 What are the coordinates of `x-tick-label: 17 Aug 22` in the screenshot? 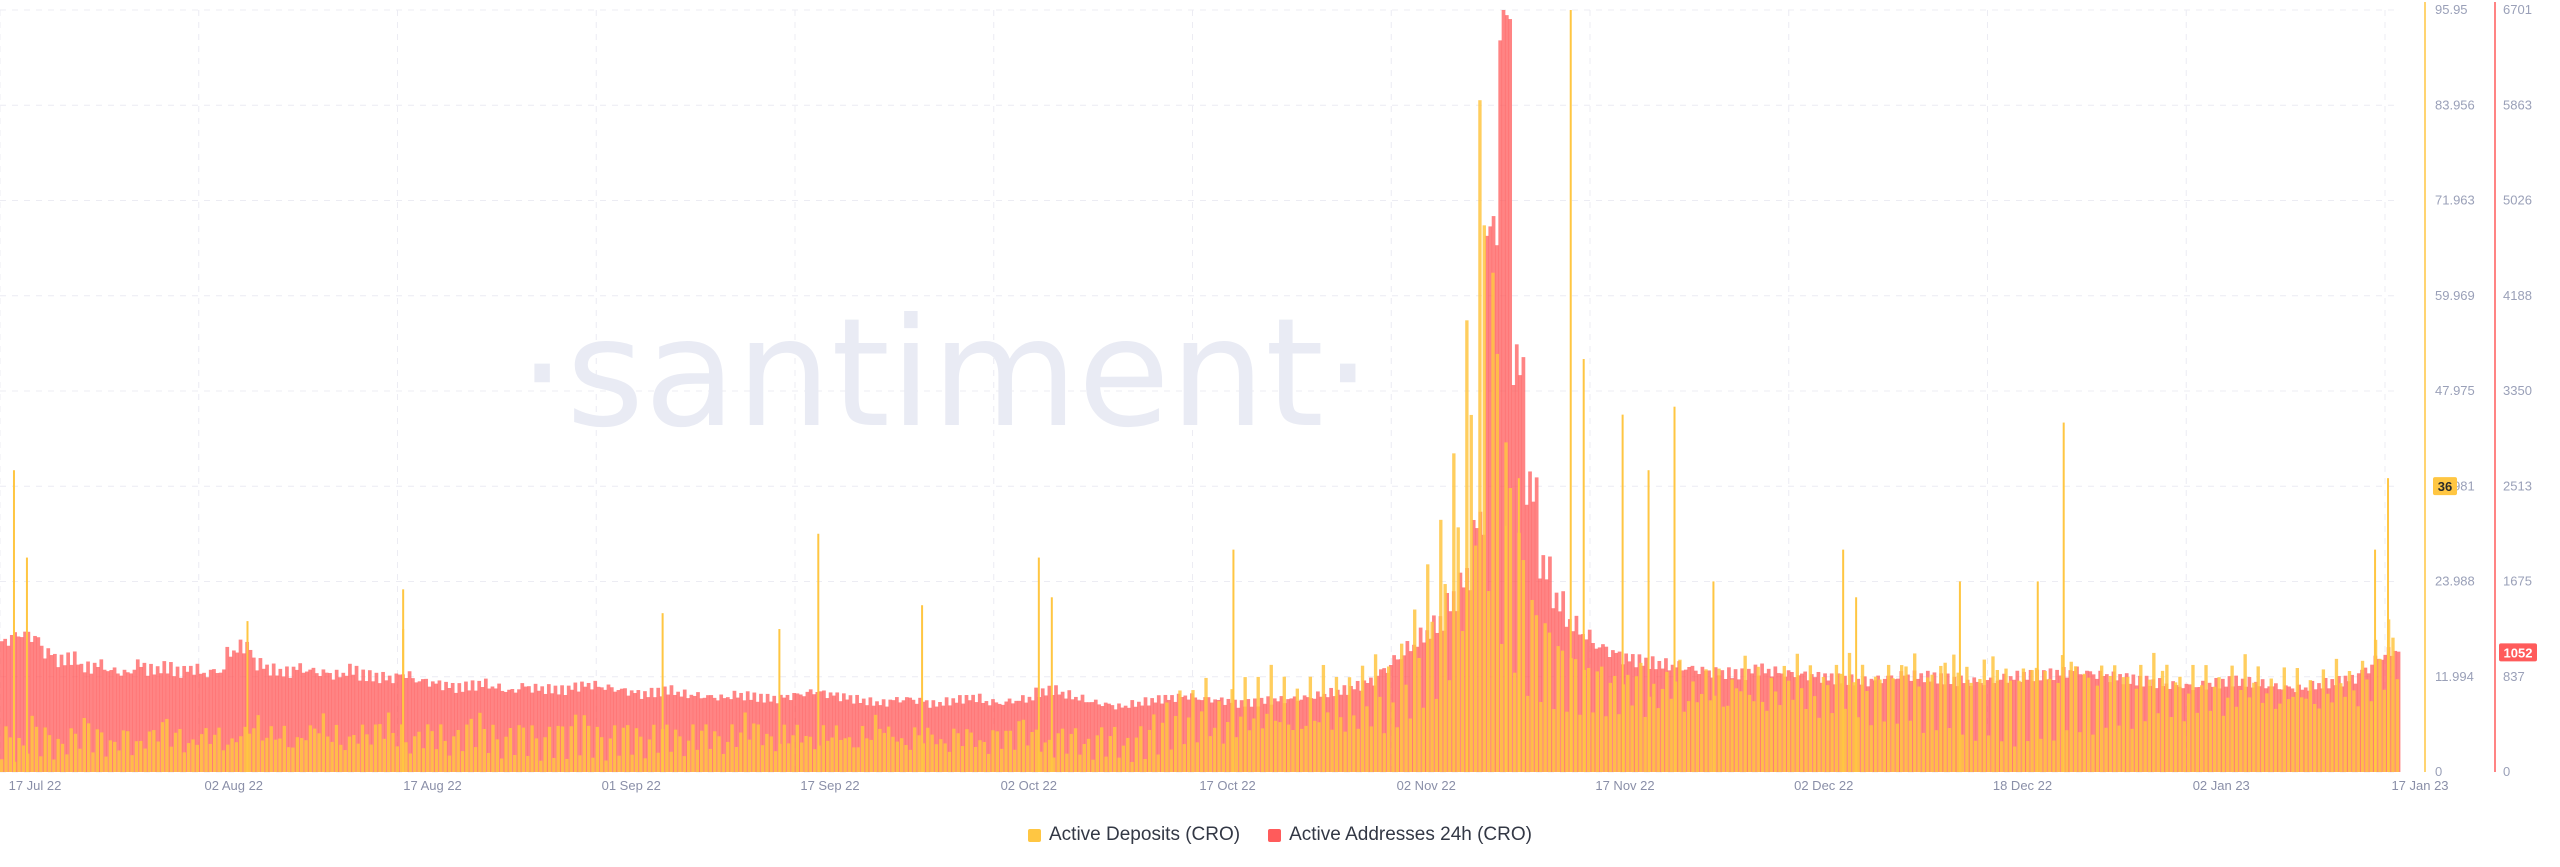 It's located at (432, 785).